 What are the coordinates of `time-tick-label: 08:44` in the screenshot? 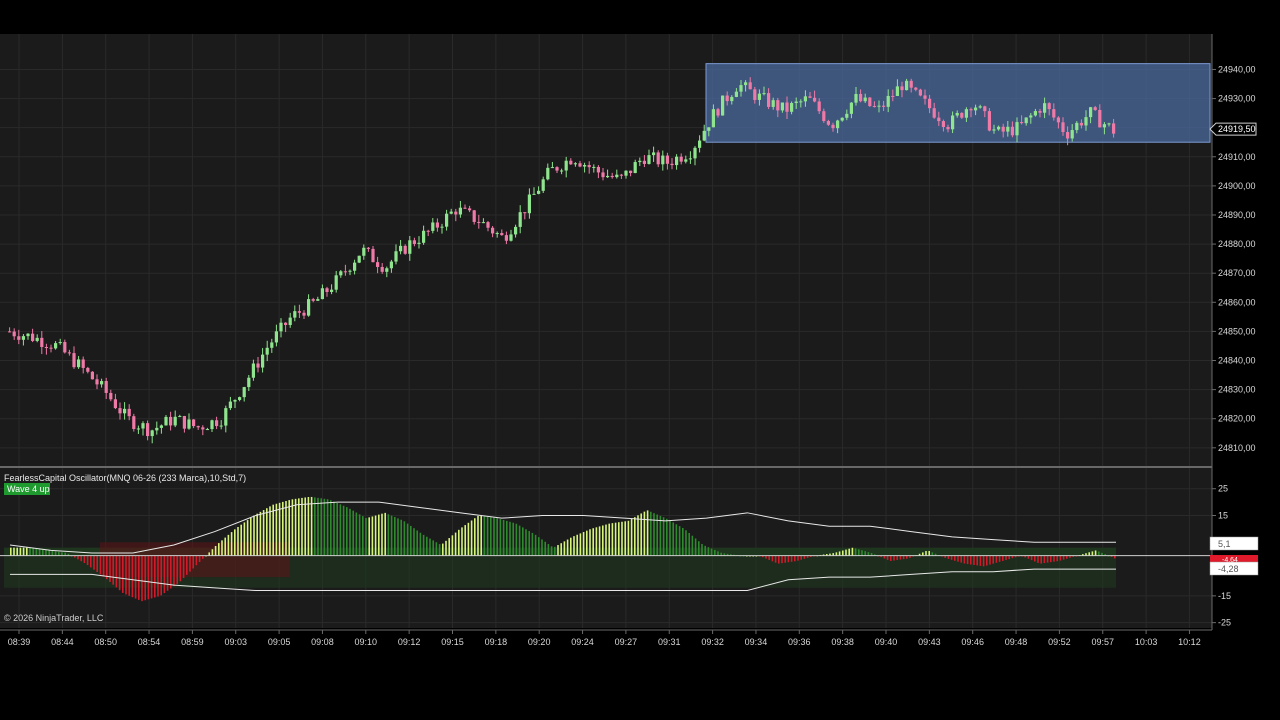 It's located at (62, 642).